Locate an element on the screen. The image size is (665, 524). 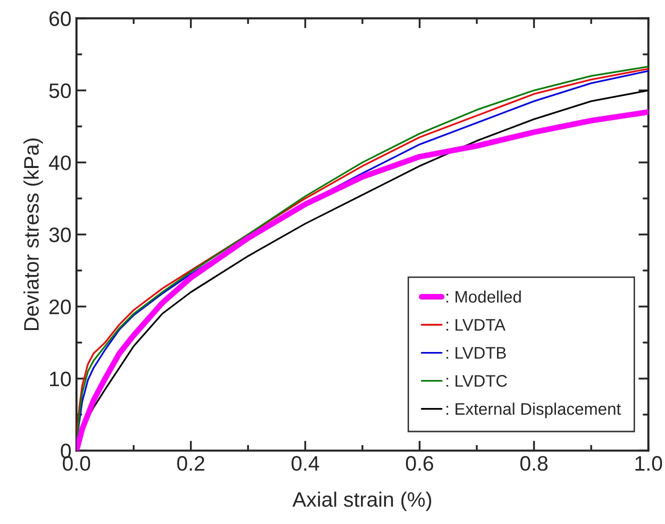
y-tick-label: 20 is located at coordinates (60, 307).